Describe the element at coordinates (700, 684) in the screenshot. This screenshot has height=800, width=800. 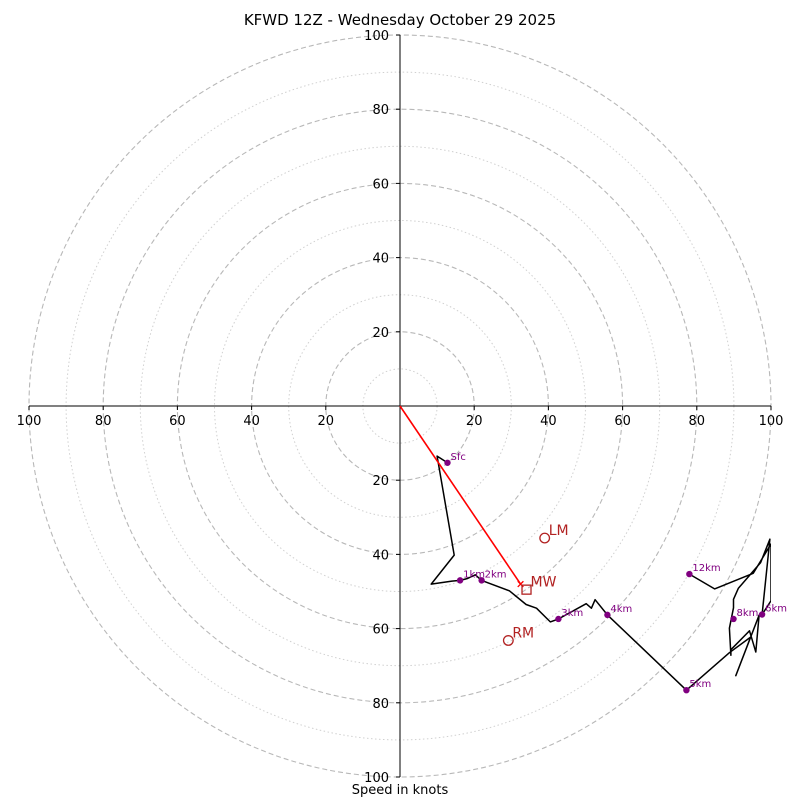
I see `height-marker-label: 5km` at that location.